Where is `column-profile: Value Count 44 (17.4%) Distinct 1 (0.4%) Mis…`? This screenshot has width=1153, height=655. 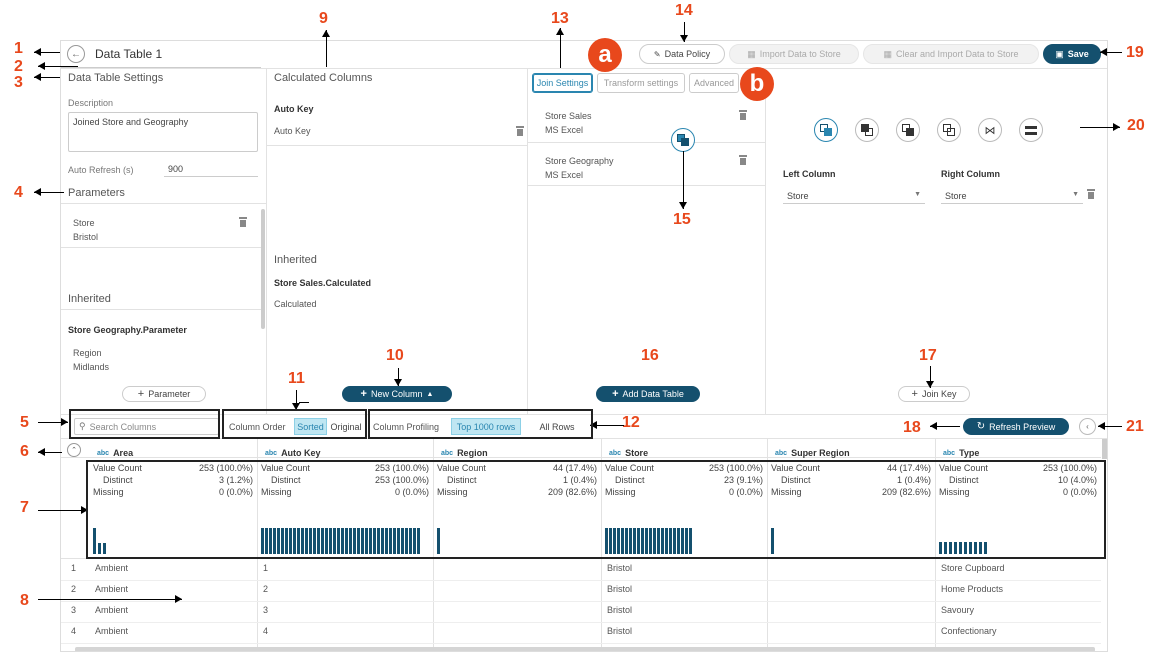
column-profile: Value Count 44 (17.4%) Distinct 1 (0.4%) Mis… is located at coordinates (851, 480).